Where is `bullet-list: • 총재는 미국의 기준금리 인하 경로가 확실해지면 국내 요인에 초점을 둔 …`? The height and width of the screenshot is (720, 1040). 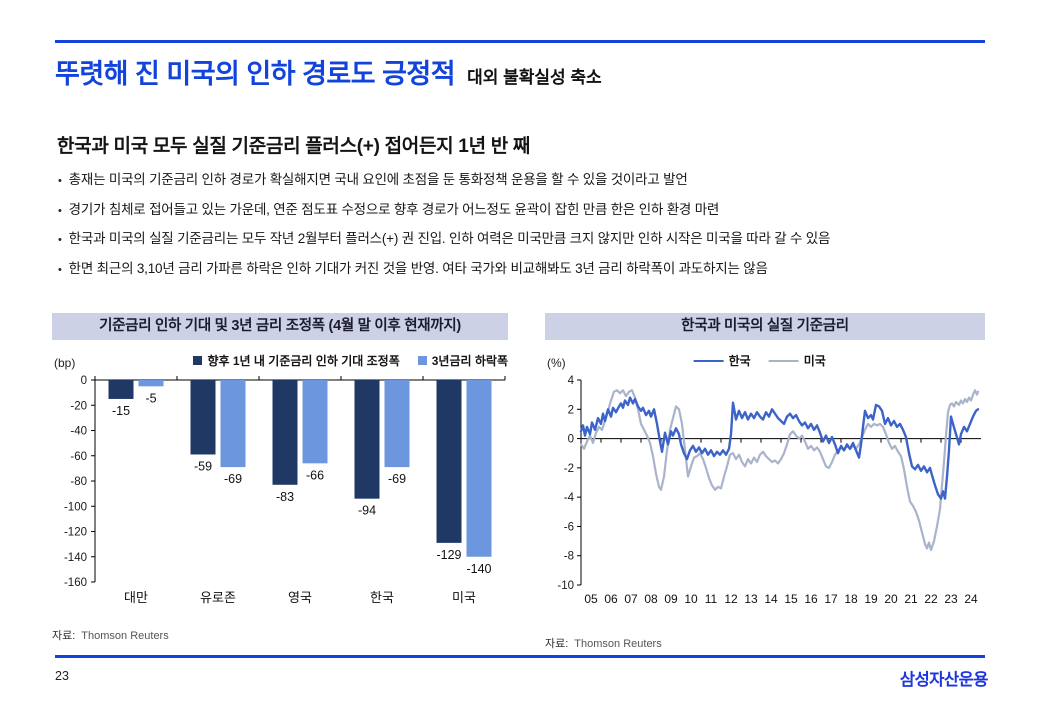 bullet-list: • 총재는 미국의 기준금리 인하 경로가 확실해지면 국내 요인에 초점을 둔 … is located at coordinates (525, 225).